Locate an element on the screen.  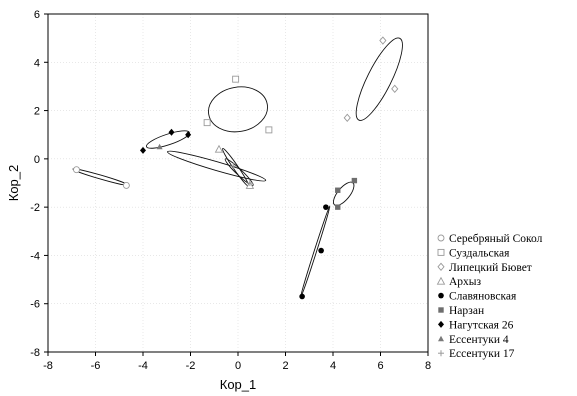
legend-entry: Липецкий Бювет is located at coordinates (490, 268).